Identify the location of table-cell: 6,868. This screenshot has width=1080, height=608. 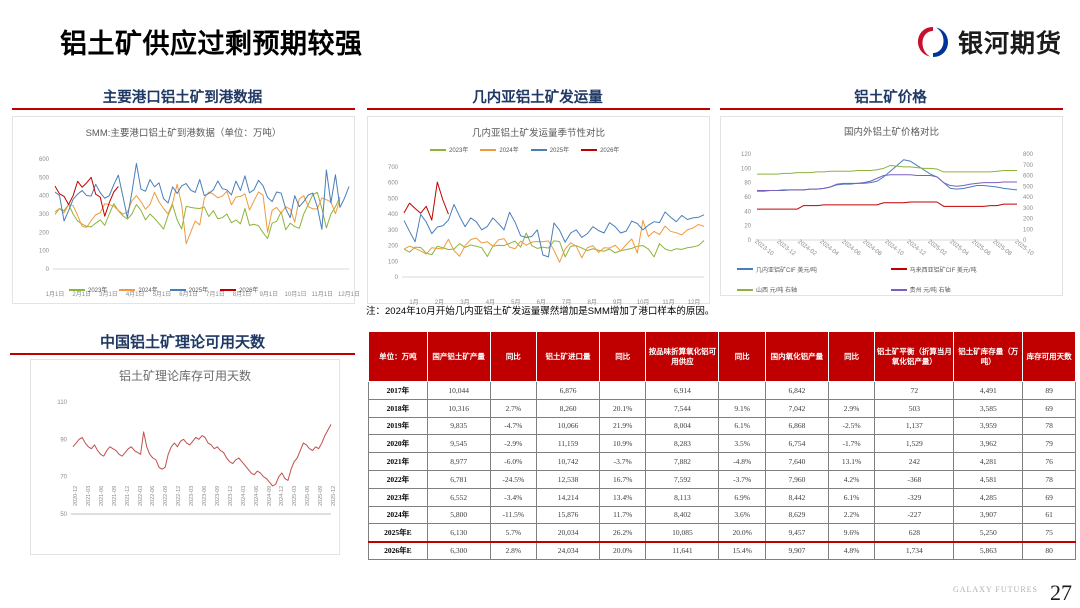
(796, 426).